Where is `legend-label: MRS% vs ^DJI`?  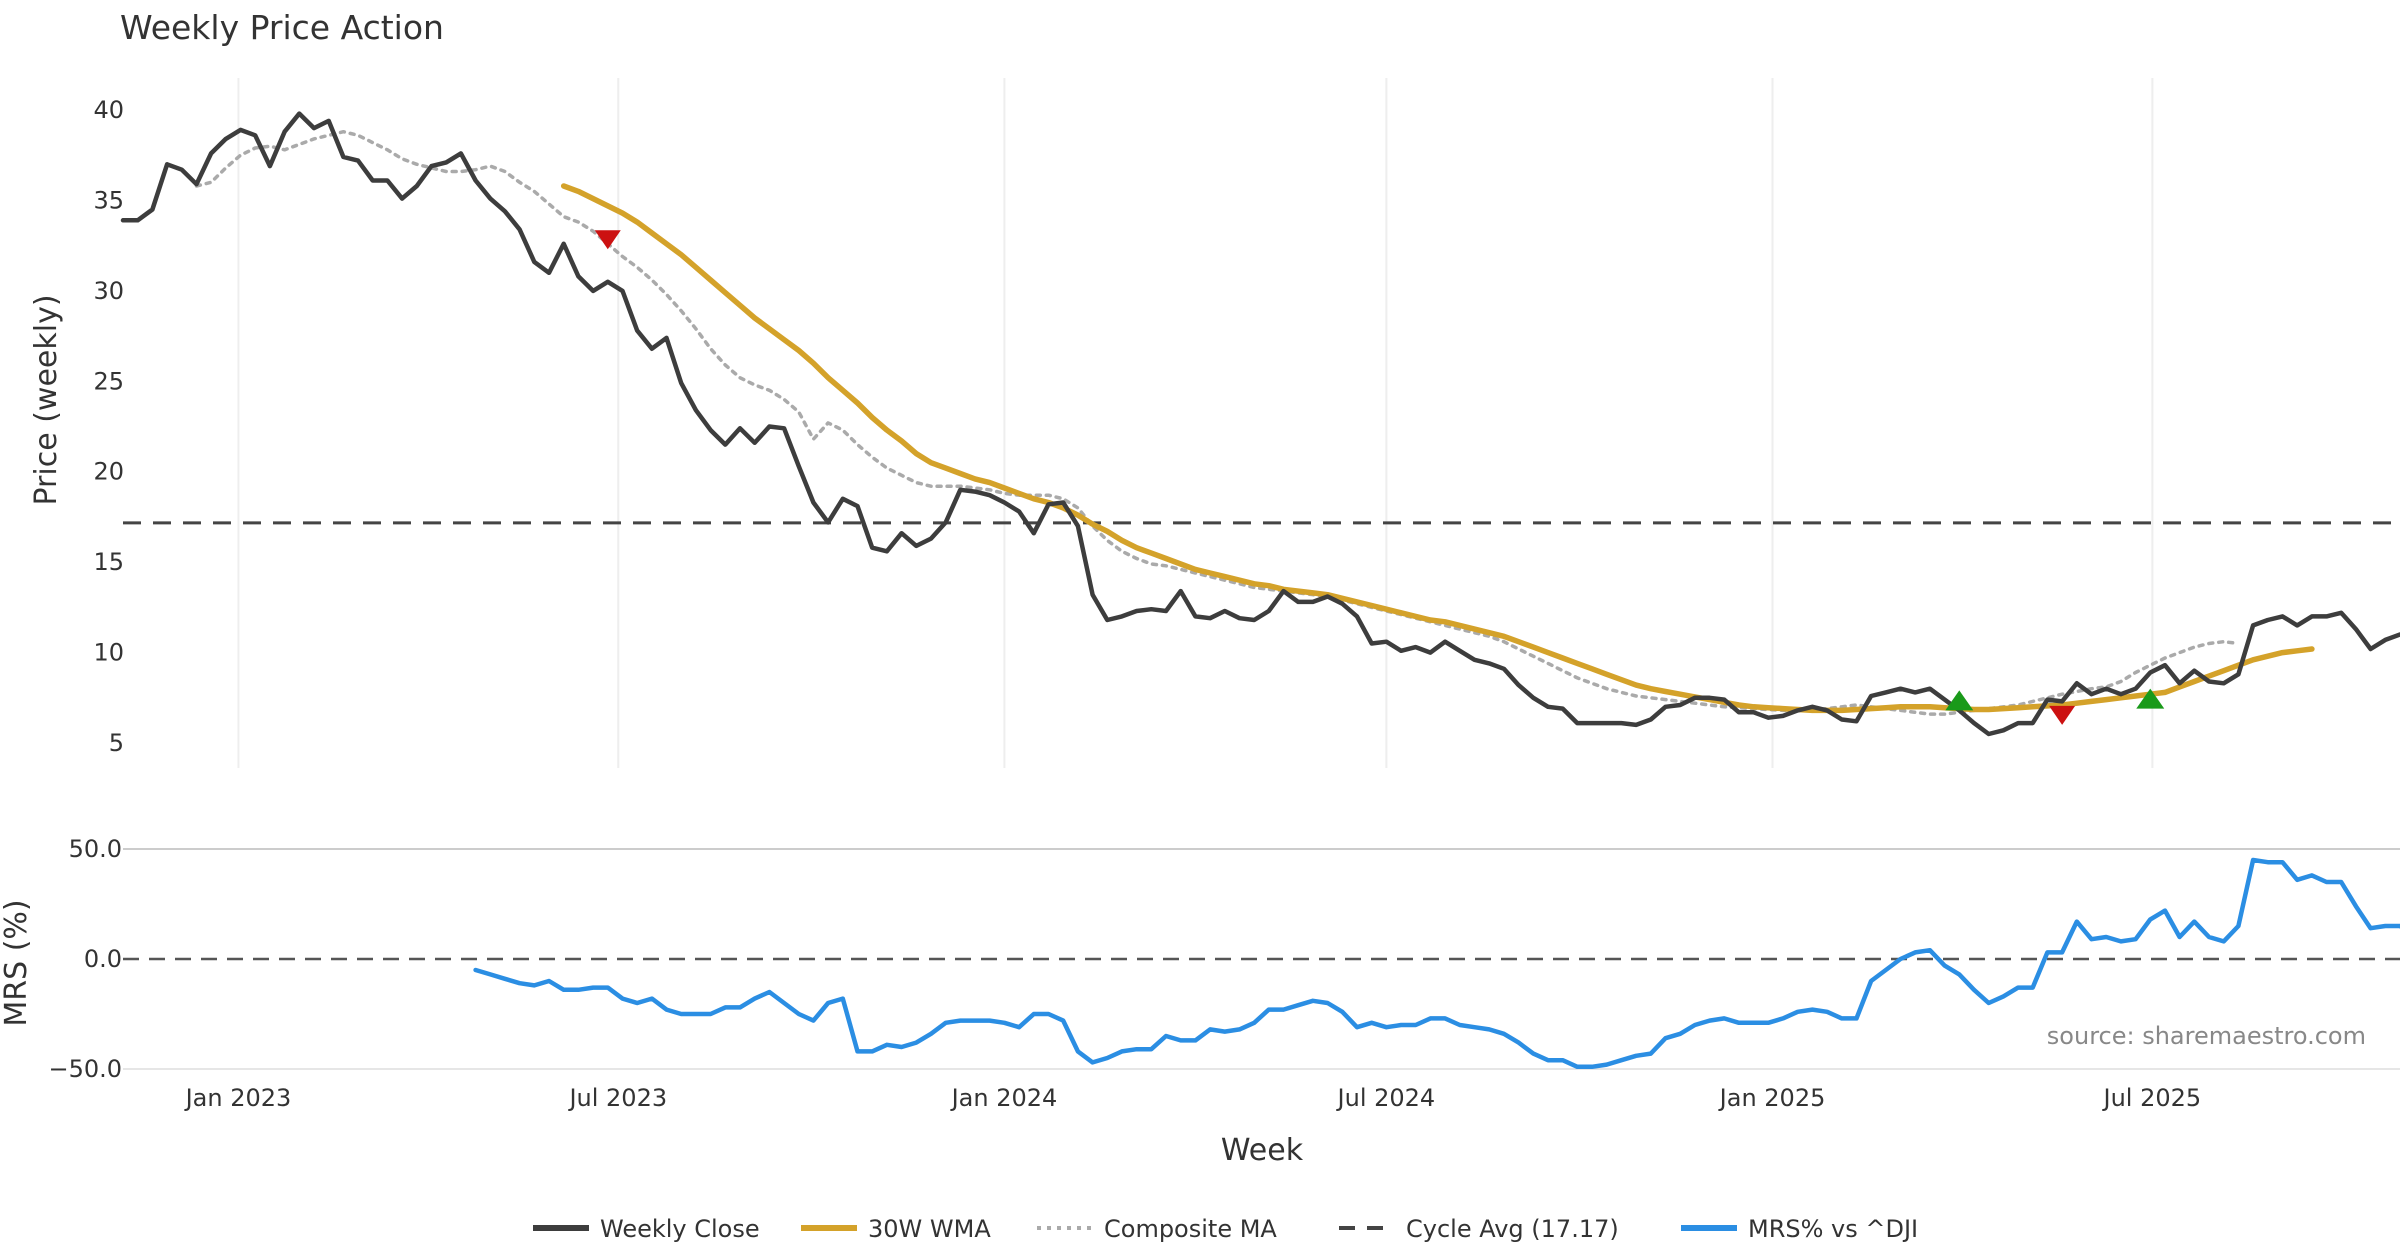
legend-label: MRS% vs ^DJI is located at coordinates (1833, 1229).